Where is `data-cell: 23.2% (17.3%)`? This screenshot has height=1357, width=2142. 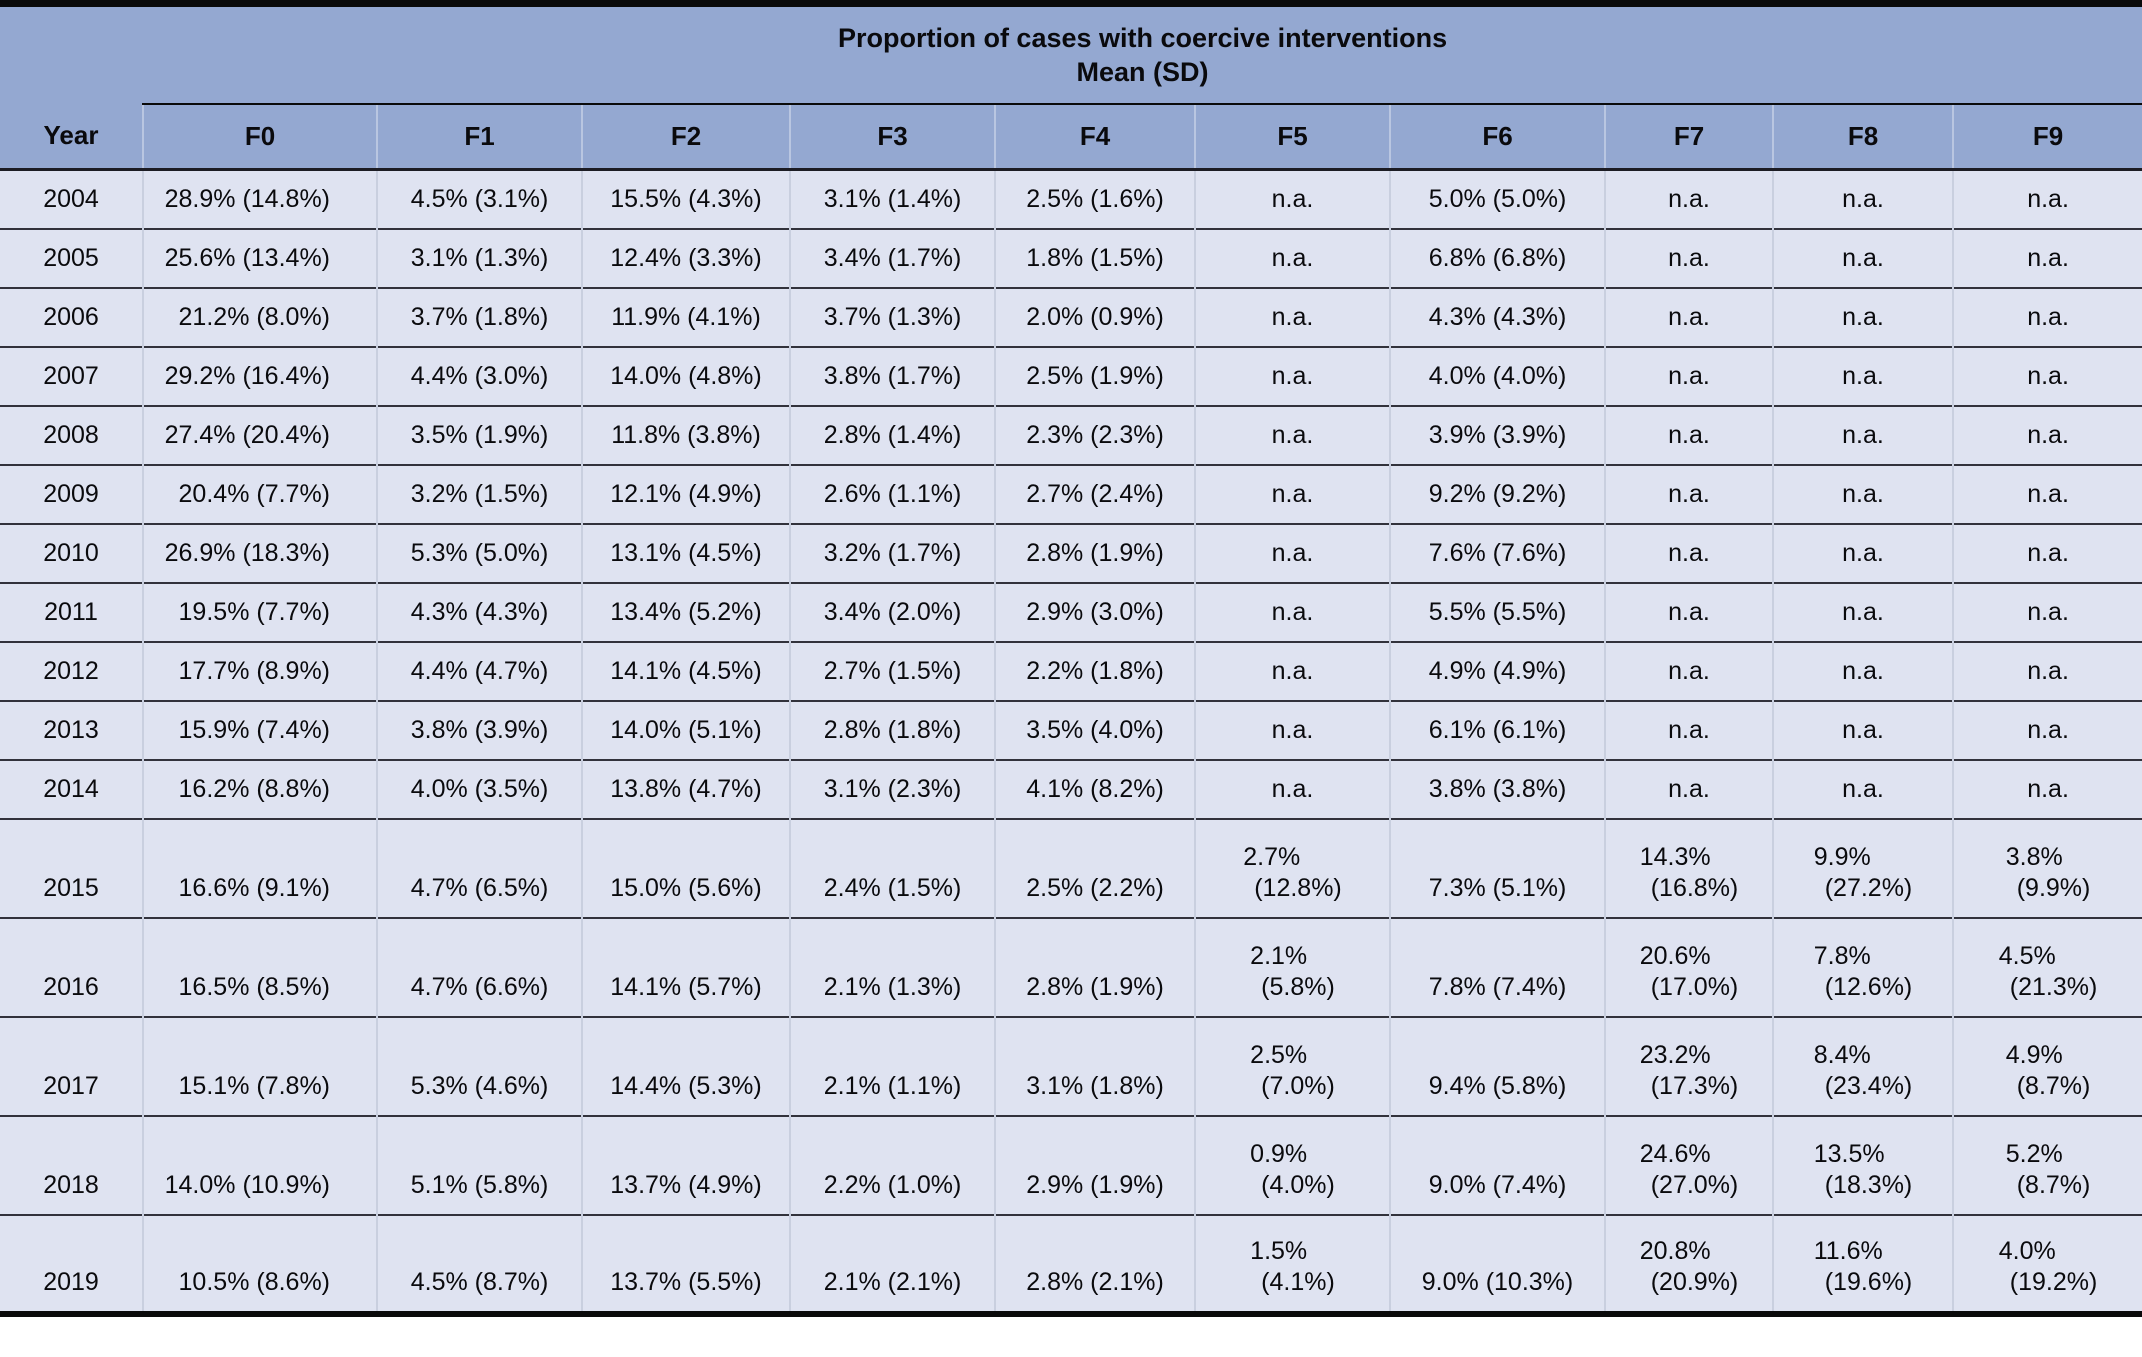 data-cell: 23.2% (17.3%) is located at coordinates (1688, 1065).